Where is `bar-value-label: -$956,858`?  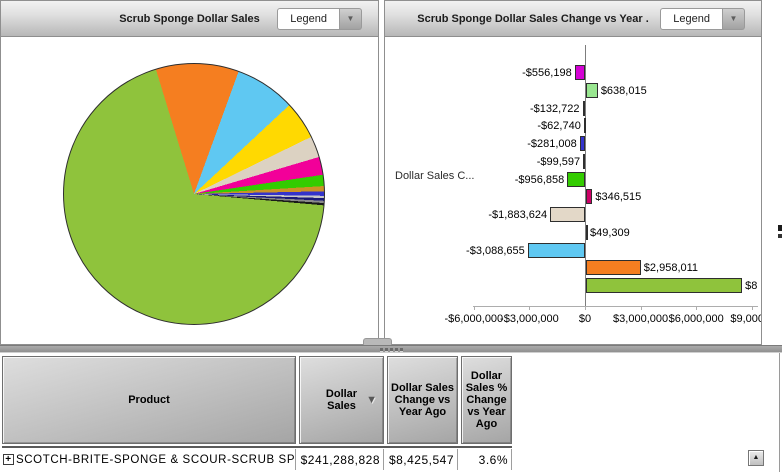 bar-value-label: -$956,858 is located at coordinates (539, 179).